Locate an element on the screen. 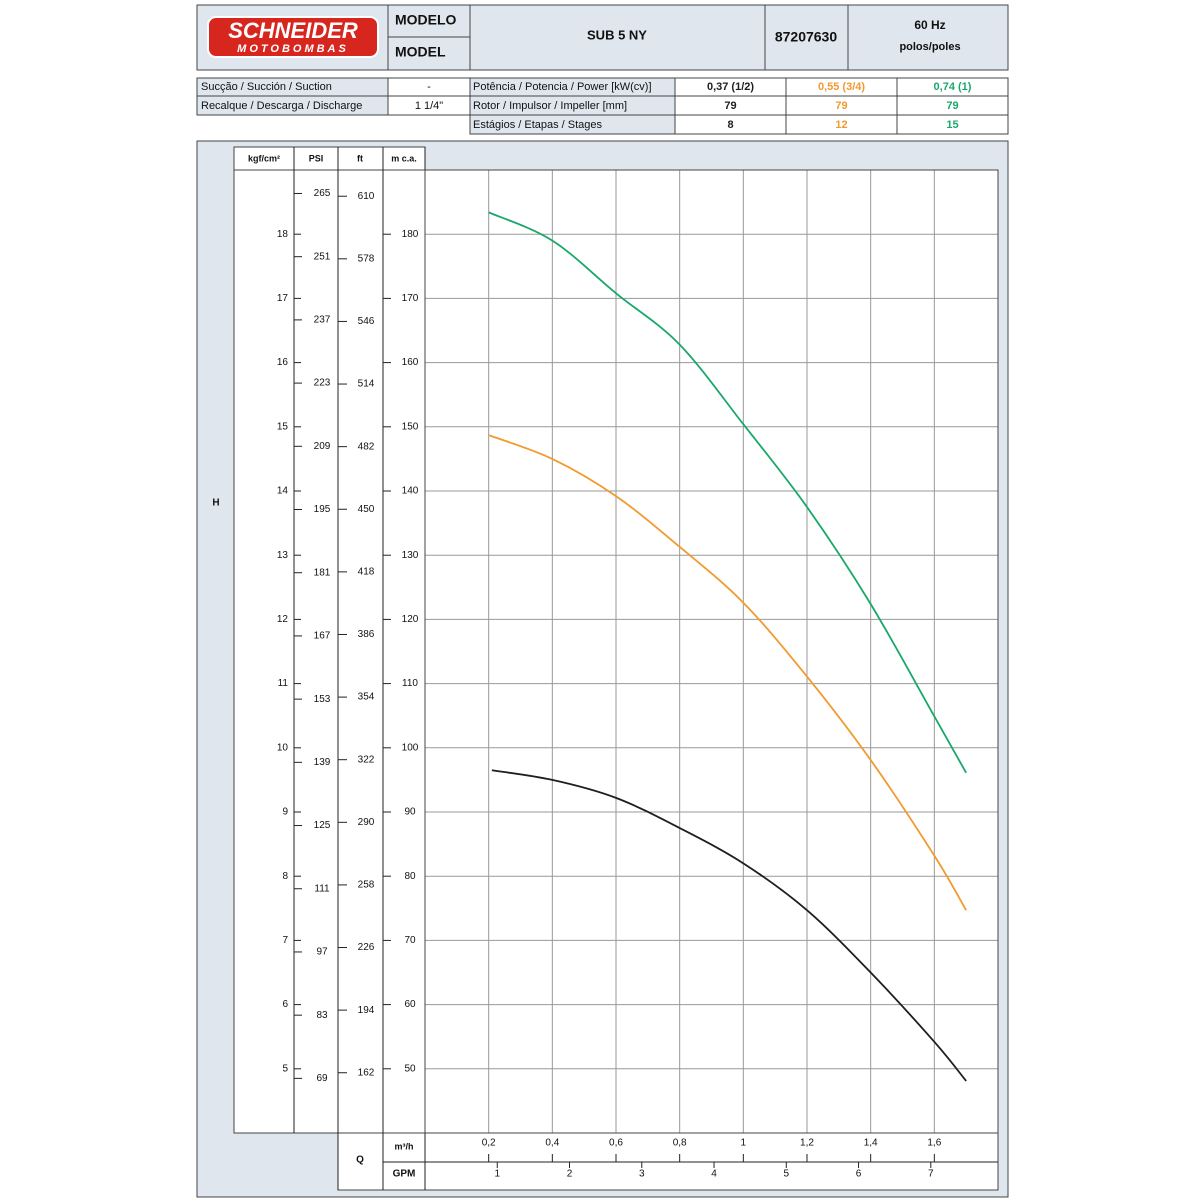 The image size is (1200, 1200). y-tick-label: 5 is located at coordinates (285, 1068).